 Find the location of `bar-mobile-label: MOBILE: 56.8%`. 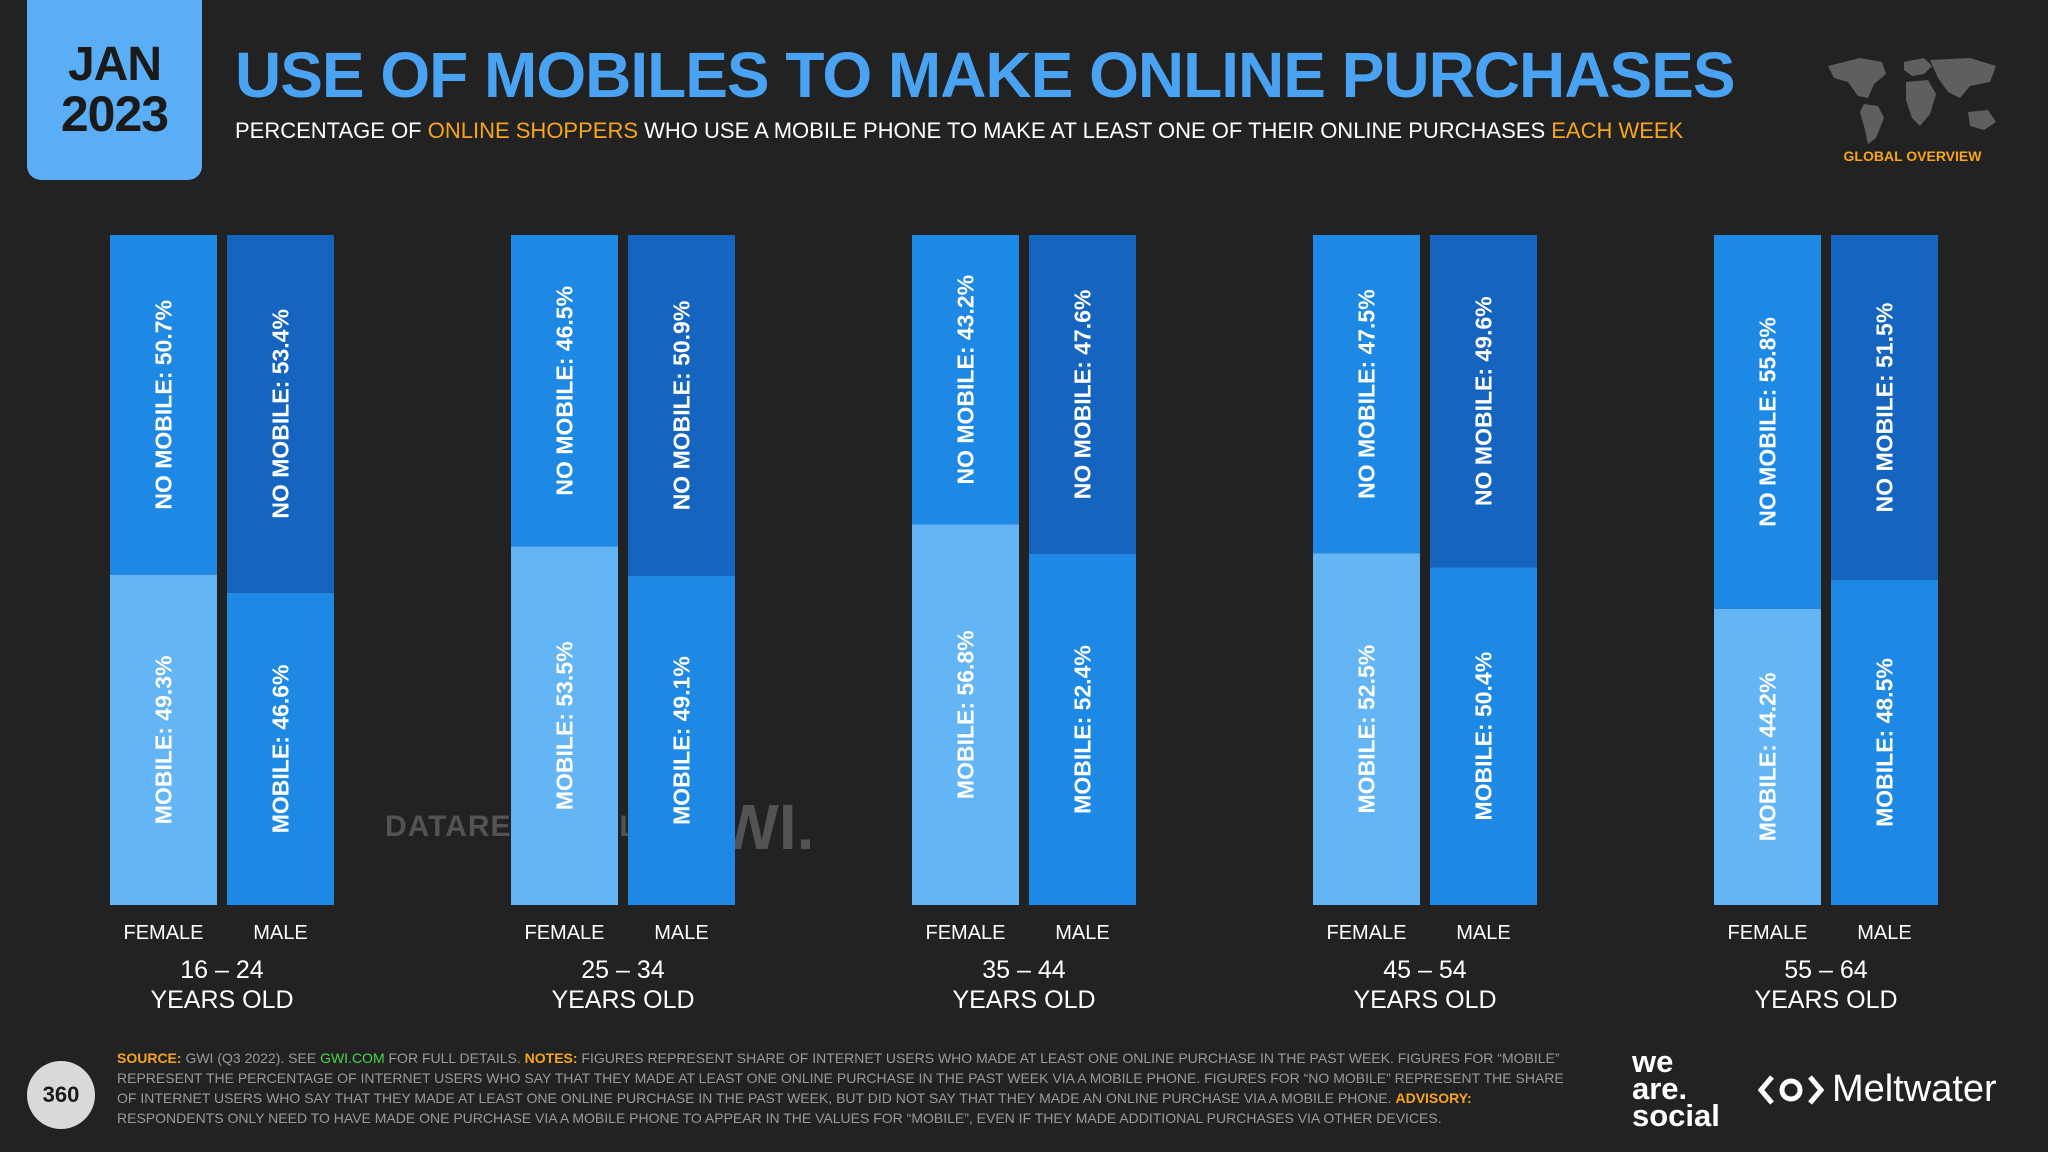

bar-mobile-label: MOBILE: 56.8% is located at coordinates (966, 714).